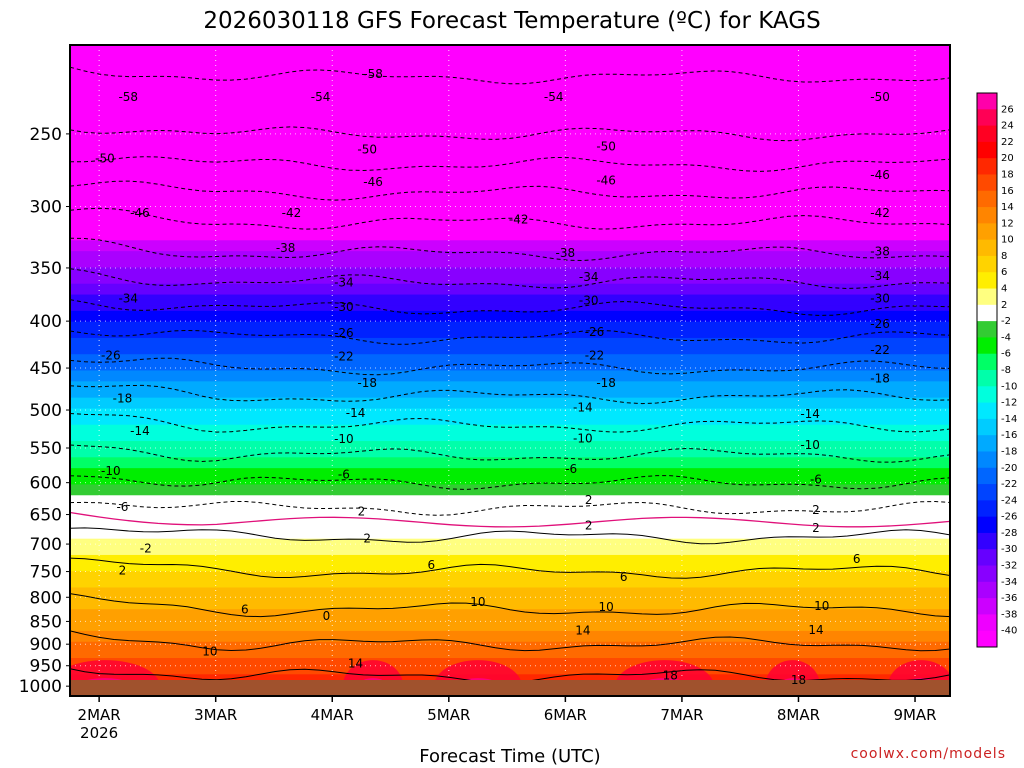 The image size is (1024, 768). Describe the element at coordinates (987, 370) in the screenshot. I see `colorbar-frame` at that location.